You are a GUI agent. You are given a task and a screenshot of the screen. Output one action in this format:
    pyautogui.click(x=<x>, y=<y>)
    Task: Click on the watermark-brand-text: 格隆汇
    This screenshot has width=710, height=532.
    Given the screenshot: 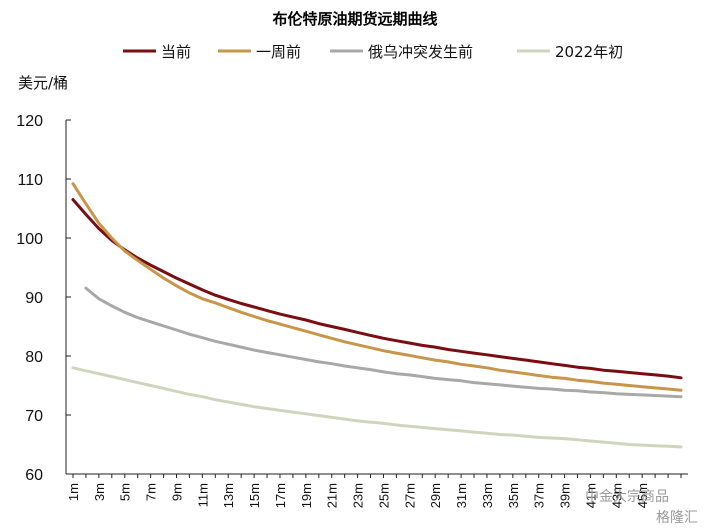 What is the action you would take?
    pyautogui.click(x=677, y=518)
    